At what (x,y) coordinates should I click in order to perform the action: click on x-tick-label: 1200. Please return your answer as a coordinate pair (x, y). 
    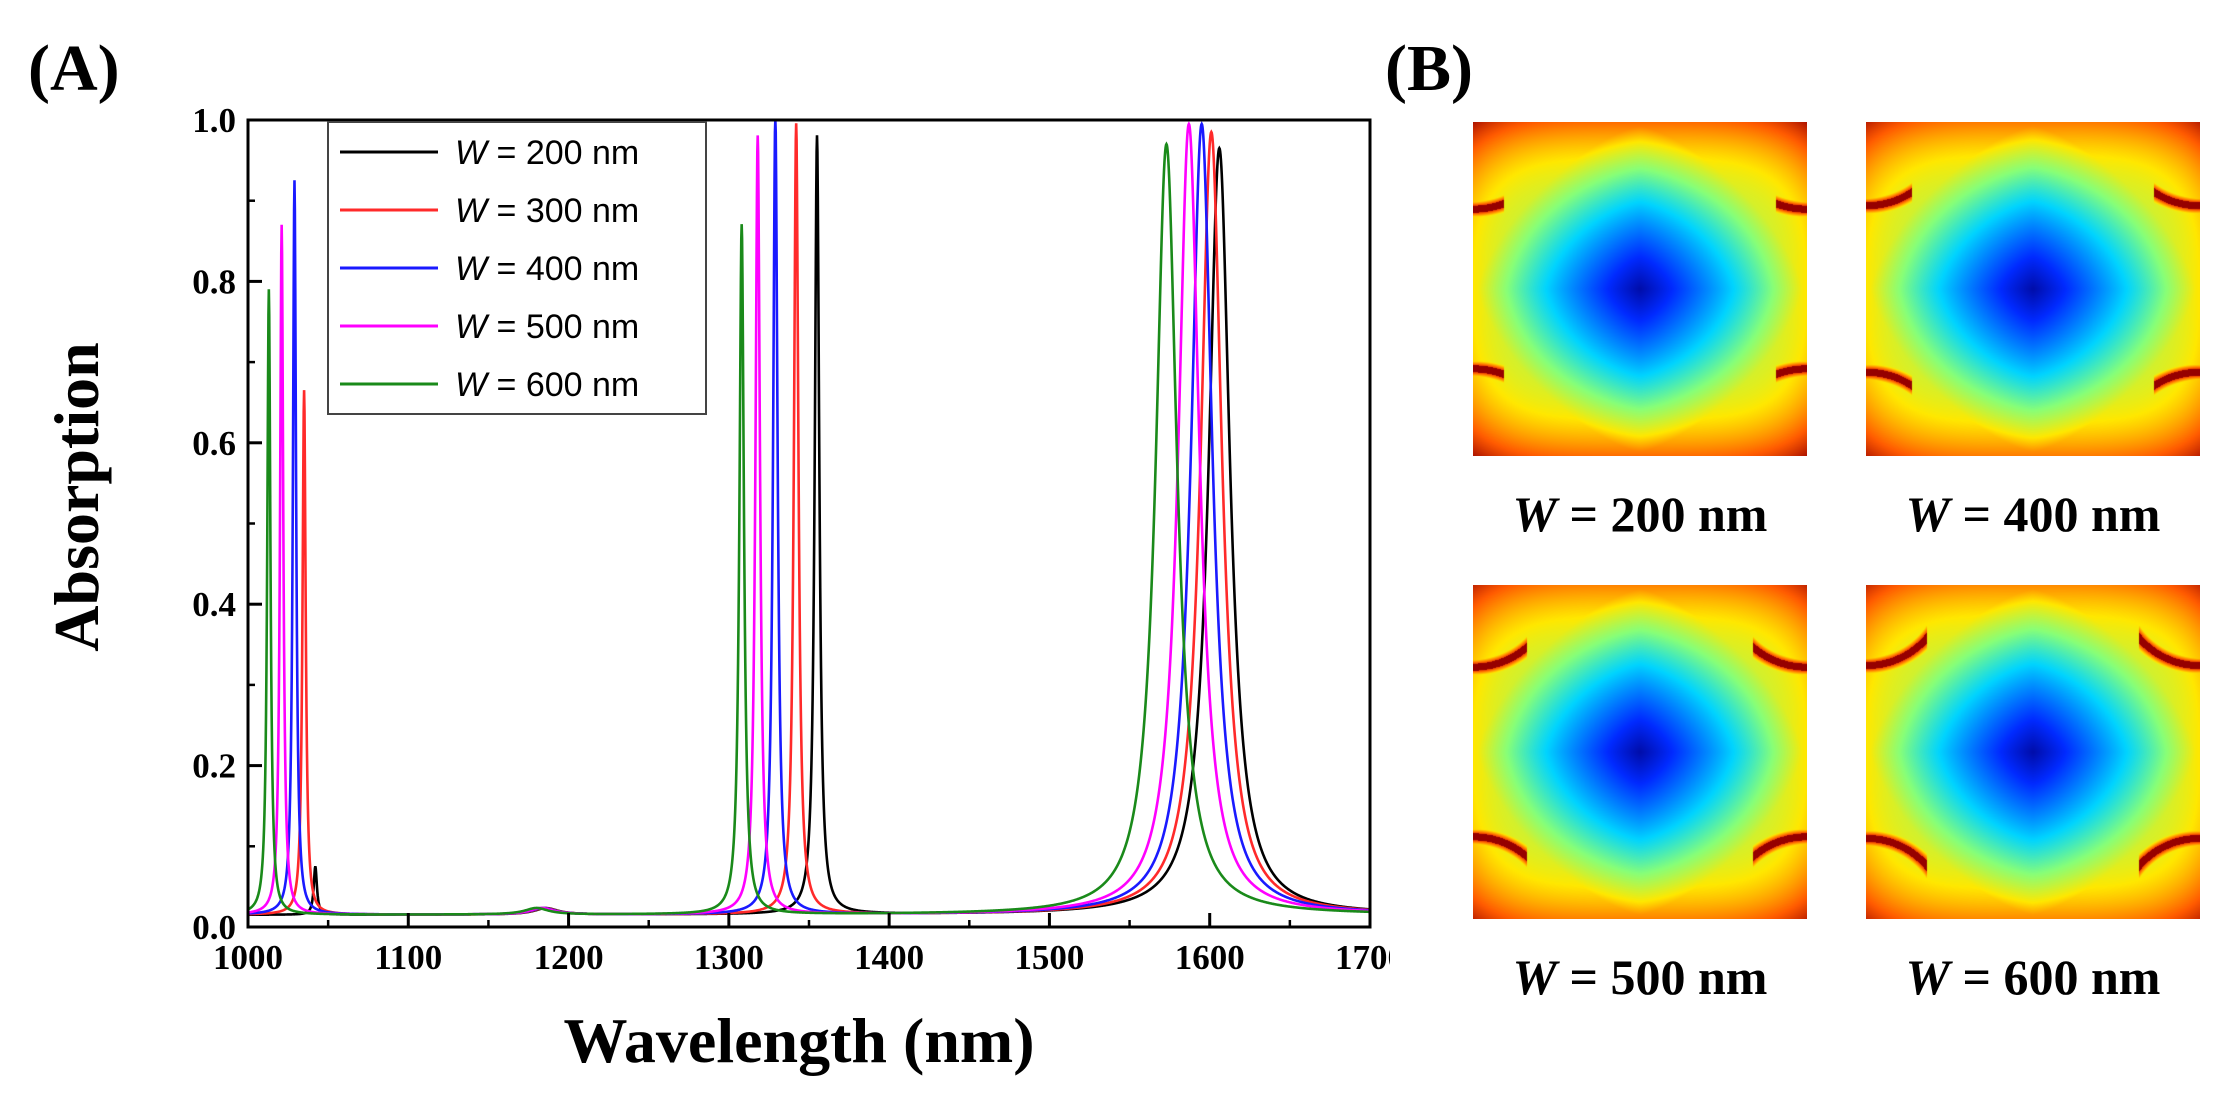
    Looking at the image, I should click on (569, 957).